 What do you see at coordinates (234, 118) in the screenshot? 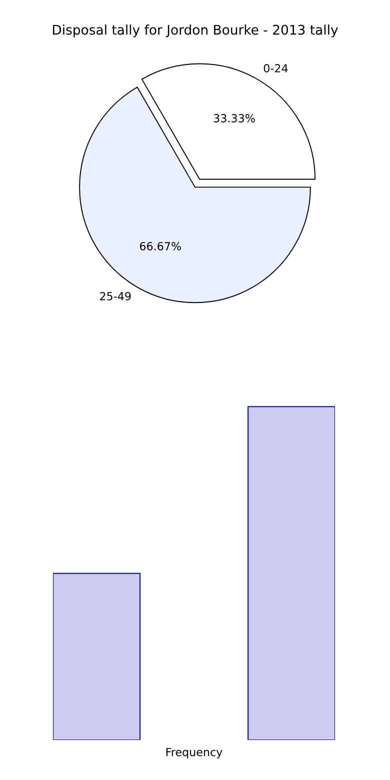
I see `data-label: 33.33%` at bounding box center [234, 118].